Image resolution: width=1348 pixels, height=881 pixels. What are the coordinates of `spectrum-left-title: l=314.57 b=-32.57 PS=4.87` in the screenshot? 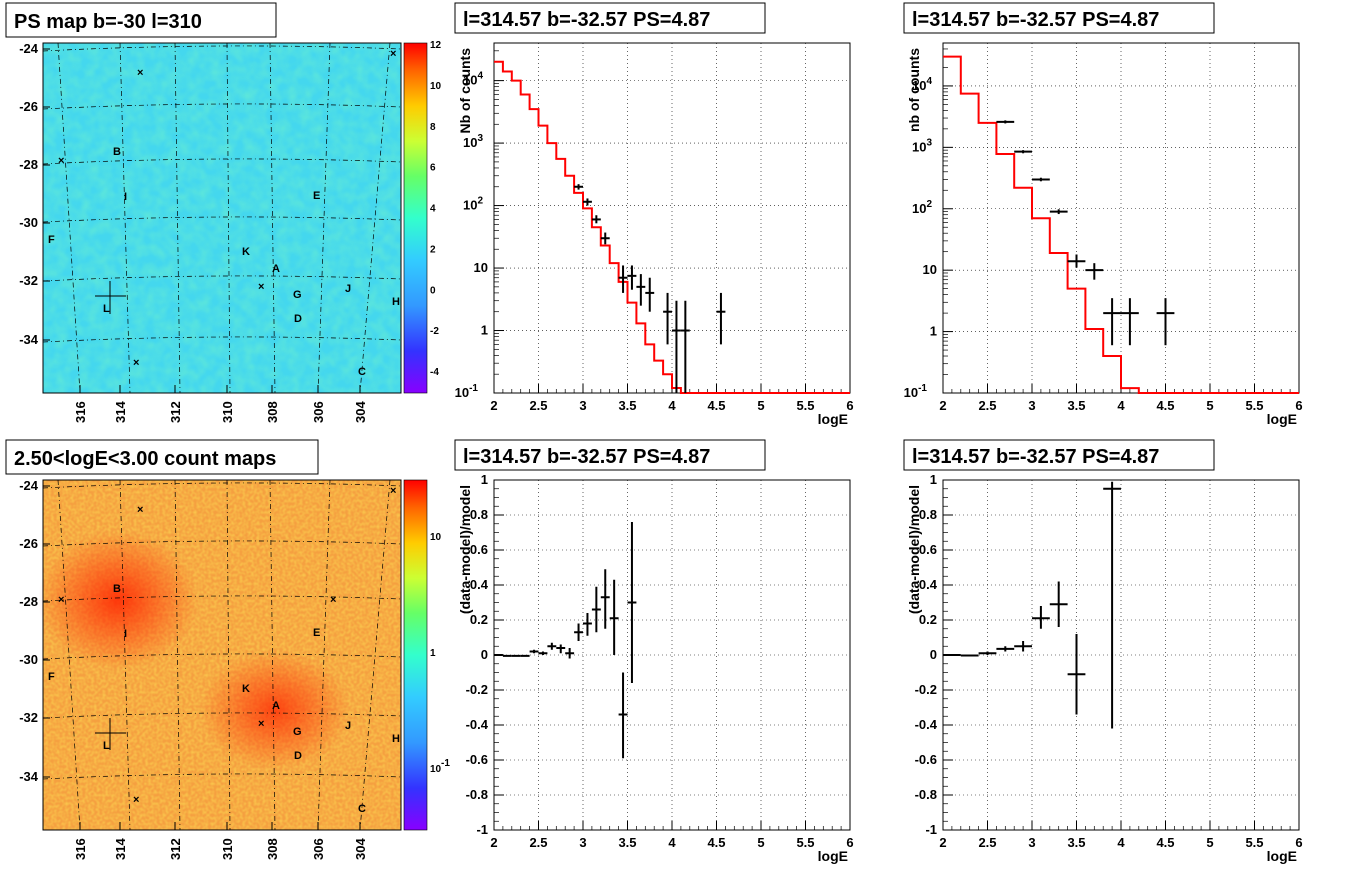 It's located at (586, 20).